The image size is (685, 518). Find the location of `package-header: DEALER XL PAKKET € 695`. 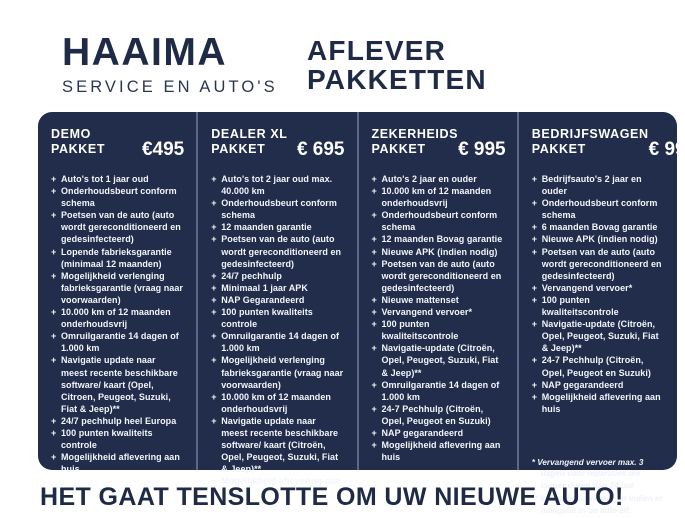

package-header: DEALER XL PAKKET € 695 is located at coordinates (278, 143).